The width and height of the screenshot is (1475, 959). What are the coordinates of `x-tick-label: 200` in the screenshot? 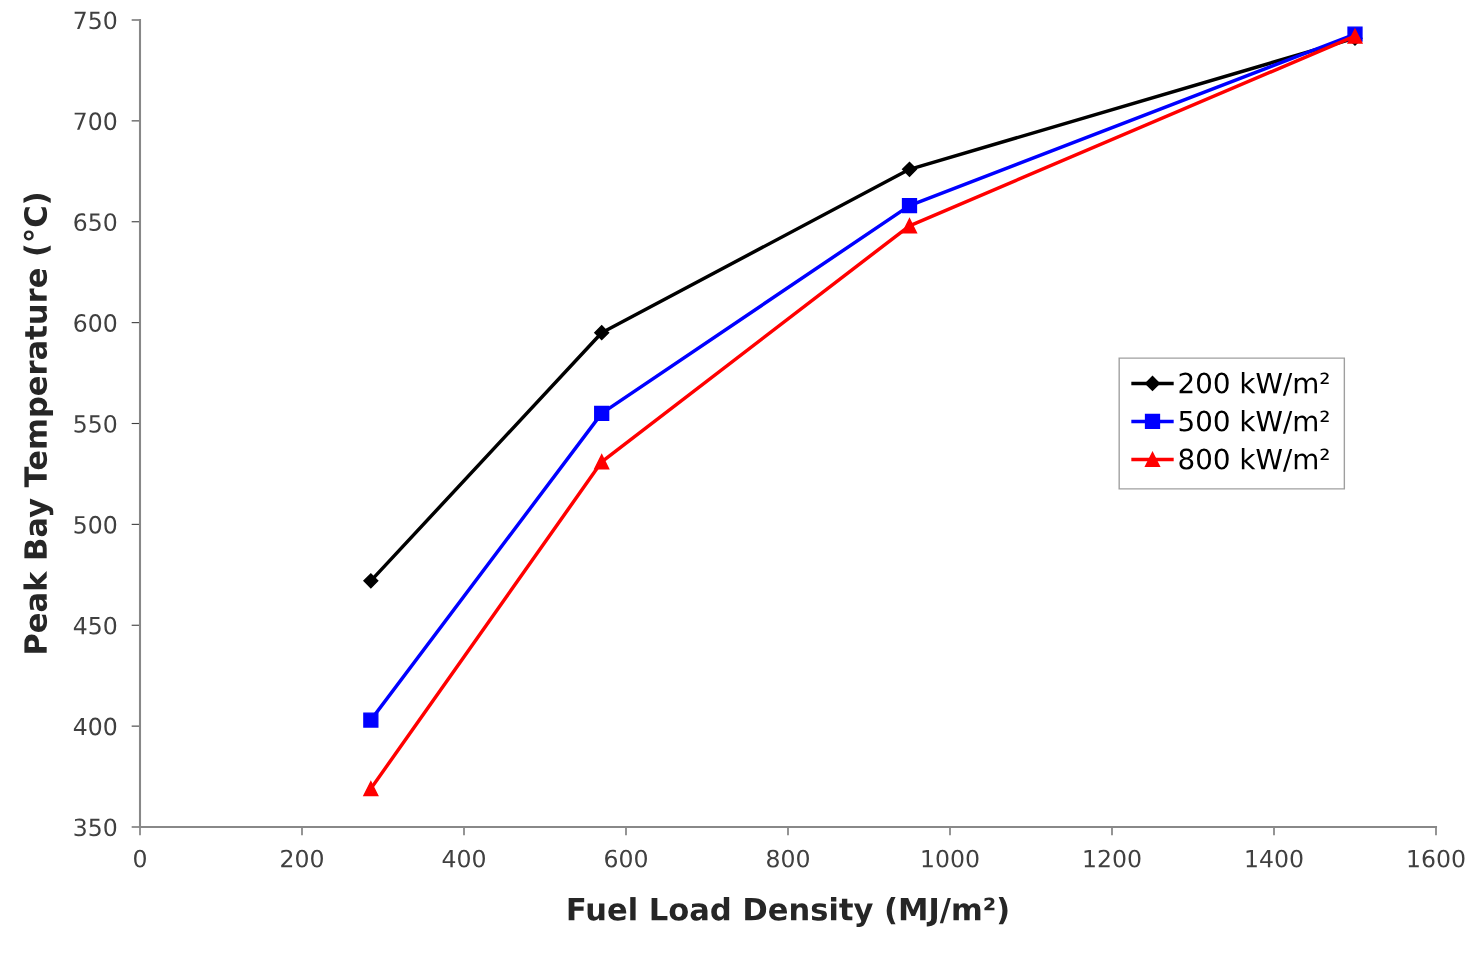 It's located at (302, 858).